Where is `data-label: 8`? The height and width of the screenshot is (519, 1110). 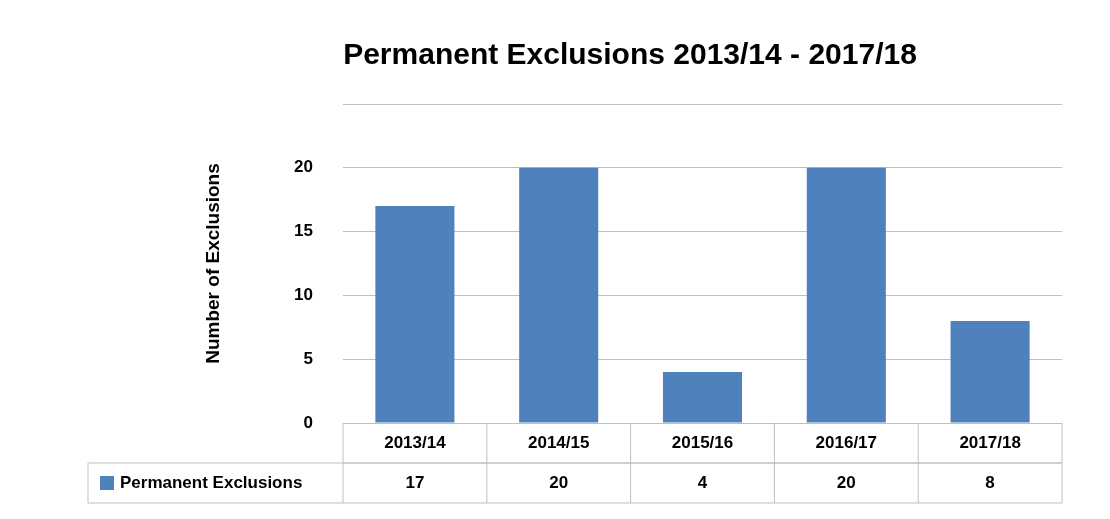
data-label: 8 is located at coordinates (990, 482).